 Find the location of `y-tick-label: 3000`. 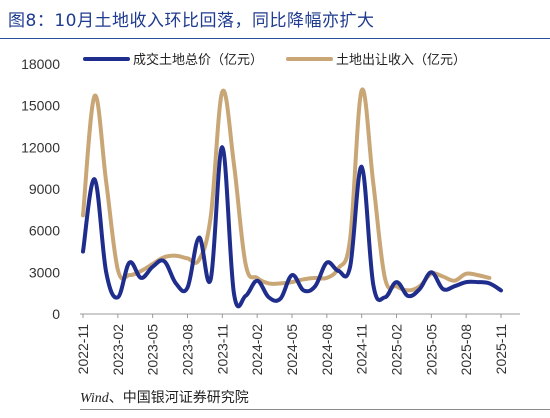

y-tick-label: 3000 is located at coordinates (44, 272).